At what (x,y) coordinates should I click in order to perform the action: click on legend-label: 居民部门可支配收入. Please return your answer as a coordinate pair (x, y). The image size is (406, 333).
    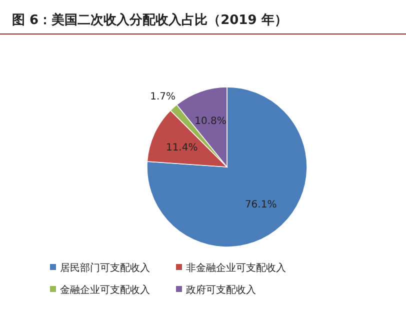
    Looking at the image, I should click on (105, 268).